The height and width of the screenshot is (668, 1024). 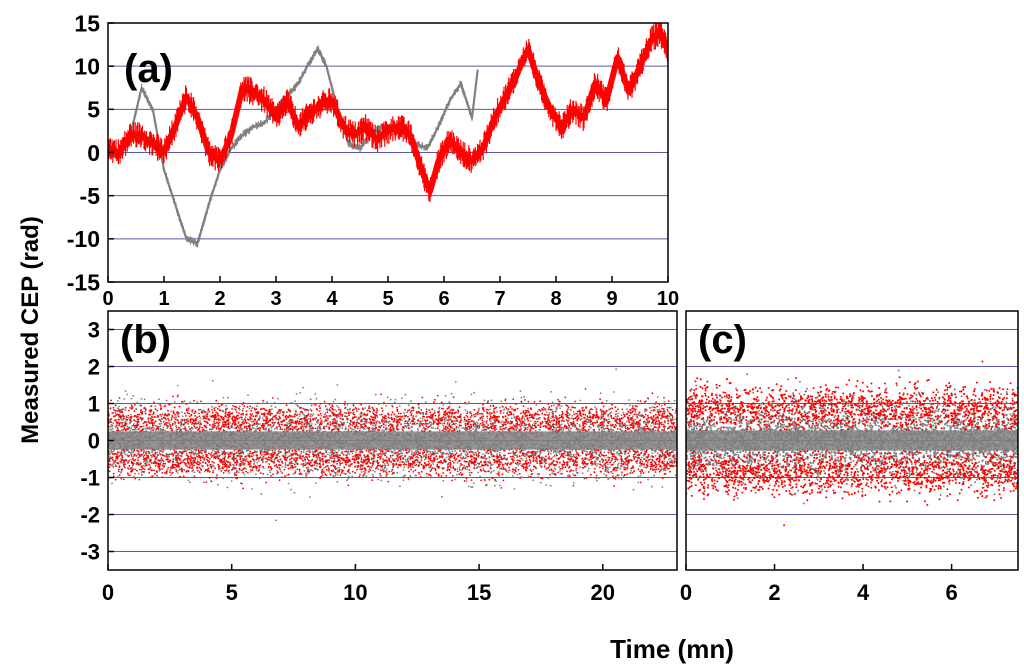 What do you see at coordinates (93, 110) in the screenshot?
I see `panel-a-ytick-label-4: 5` at bounding box center [93, 110].